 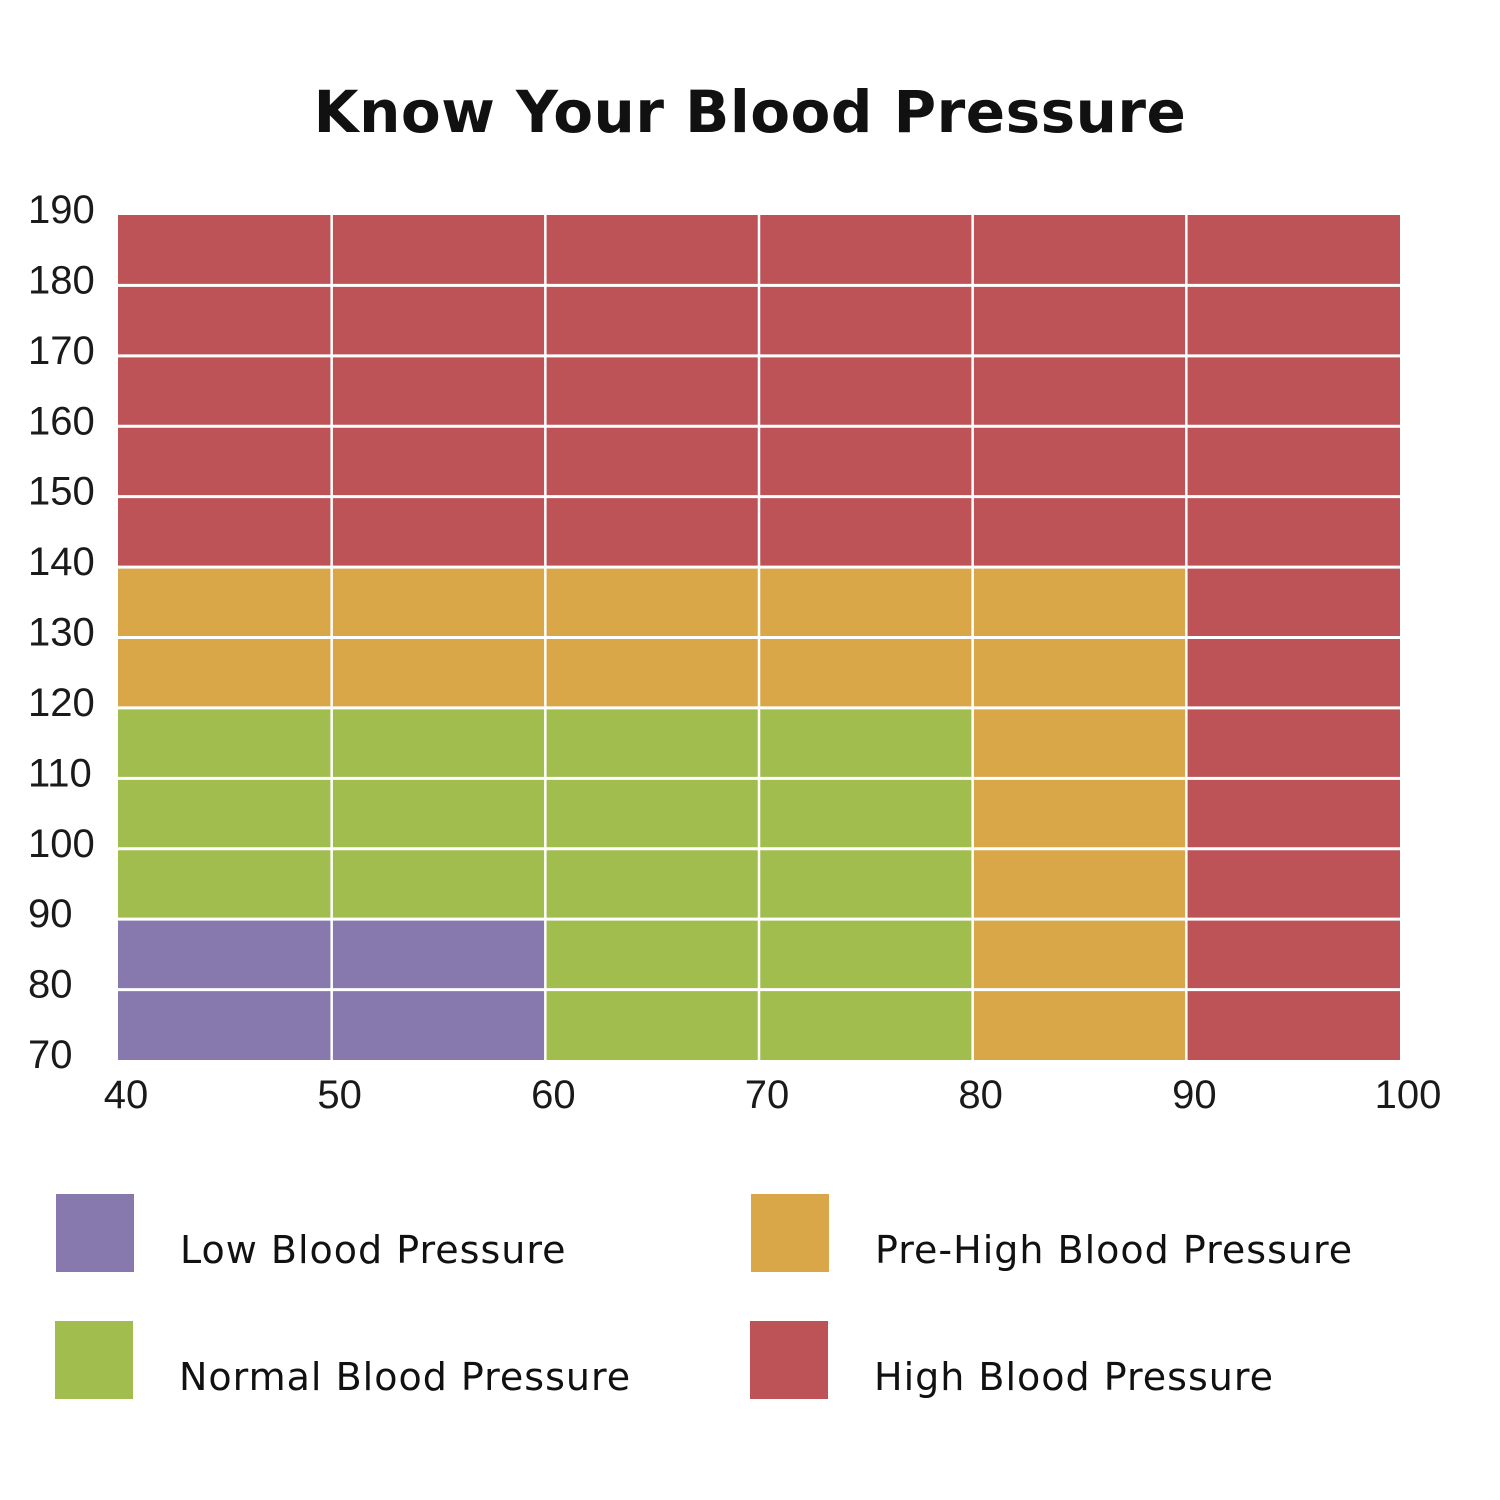 What do you see at coordinates (61, 210) in the screenshot?
I see `y-tick-label: 190` at bounding box center [61, 210].